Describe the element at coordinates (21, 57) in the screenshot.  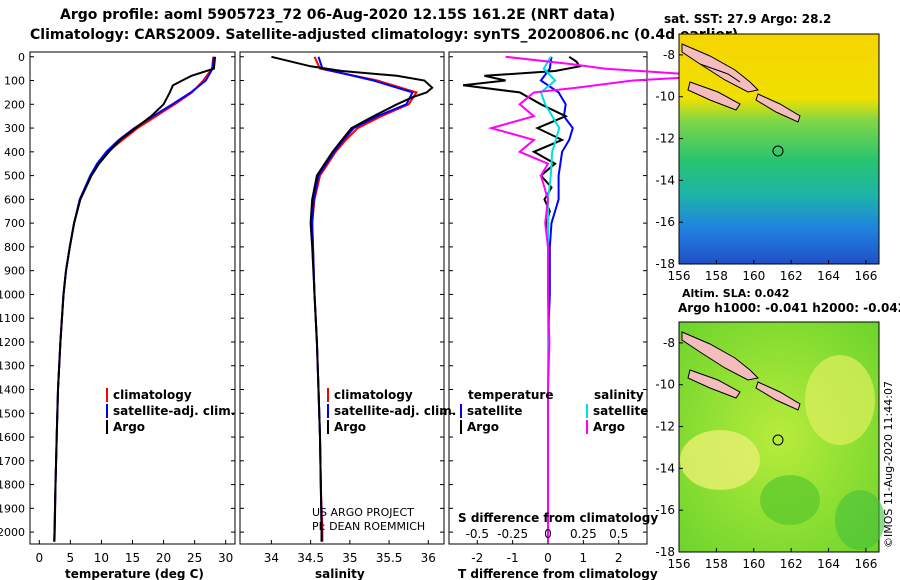
I see `depth-tick-label-0: 0` at that location.